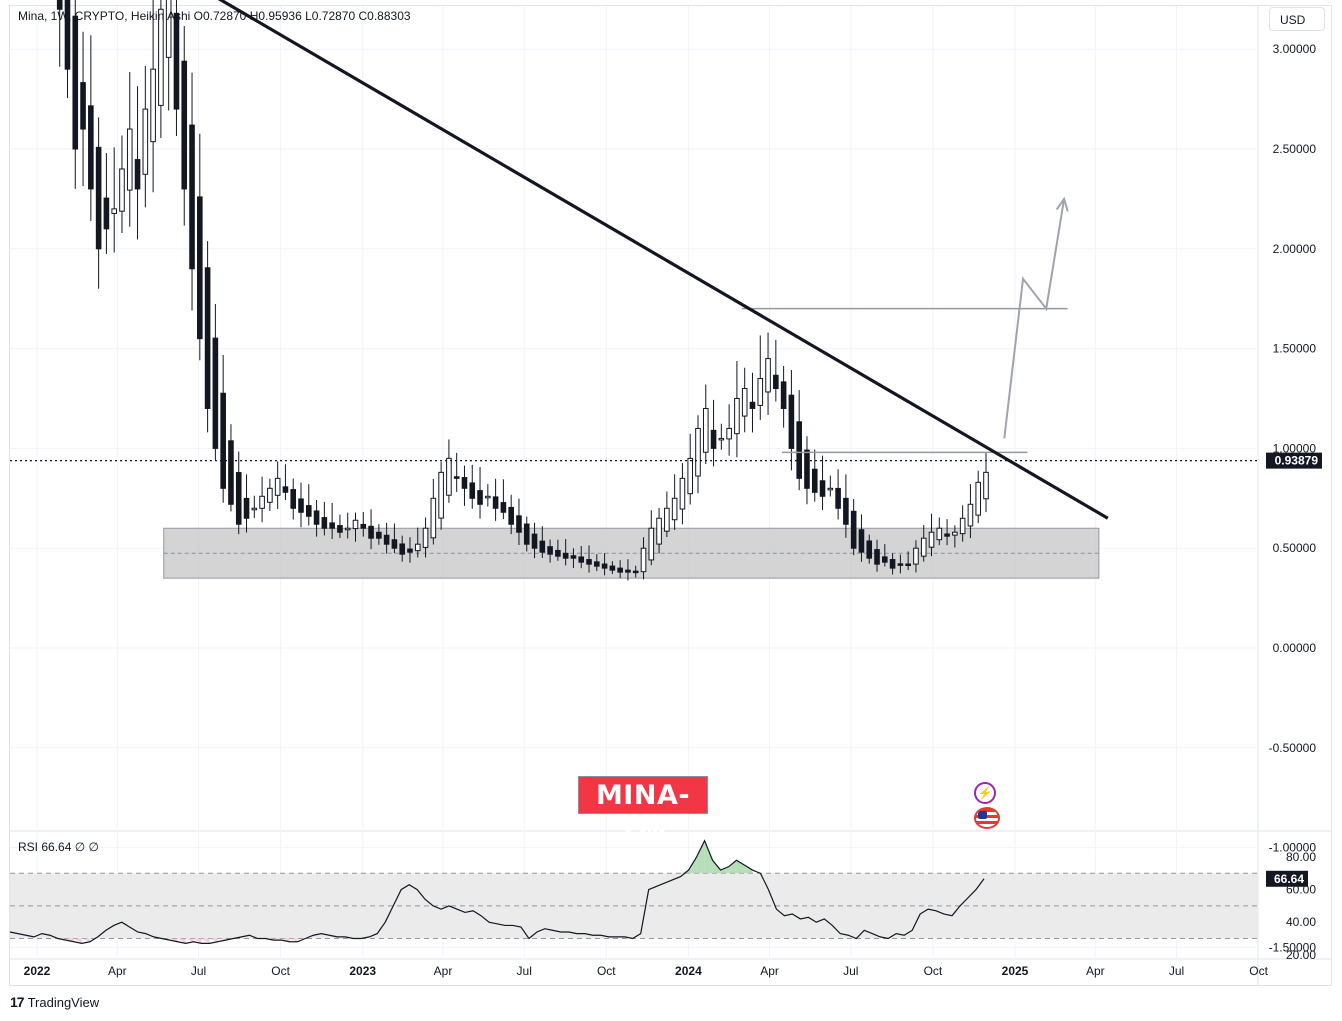 The width and height of the screenshot is (1342, 1021). Describe the element at coordinates (330, 16) in the screenshot. I see `ohlc-low: L0.72870` at that location.